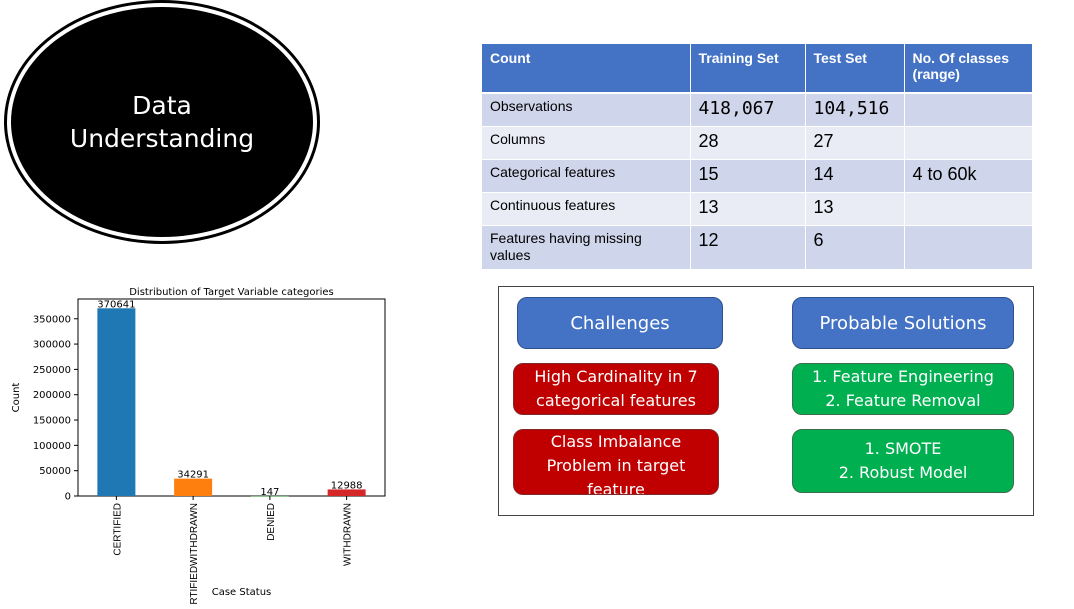 This screenshot has height=609, width=1074. Describe the element at coordinates (903, 461) in the screenshot. I see `solution-box: 1. SMOTE 2. Robust Model` at that location.